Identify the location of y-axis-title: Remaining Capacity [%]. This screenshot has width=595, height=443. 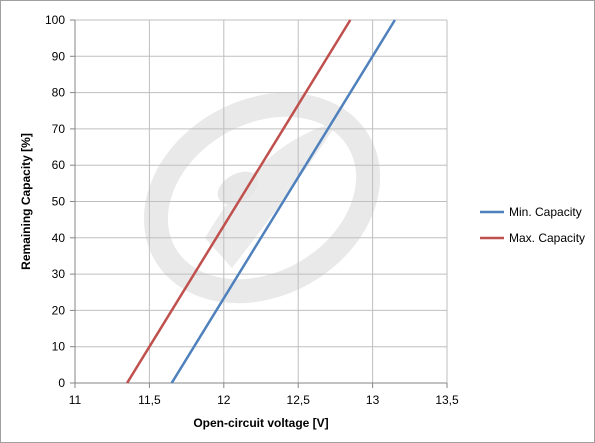
(26, 201).